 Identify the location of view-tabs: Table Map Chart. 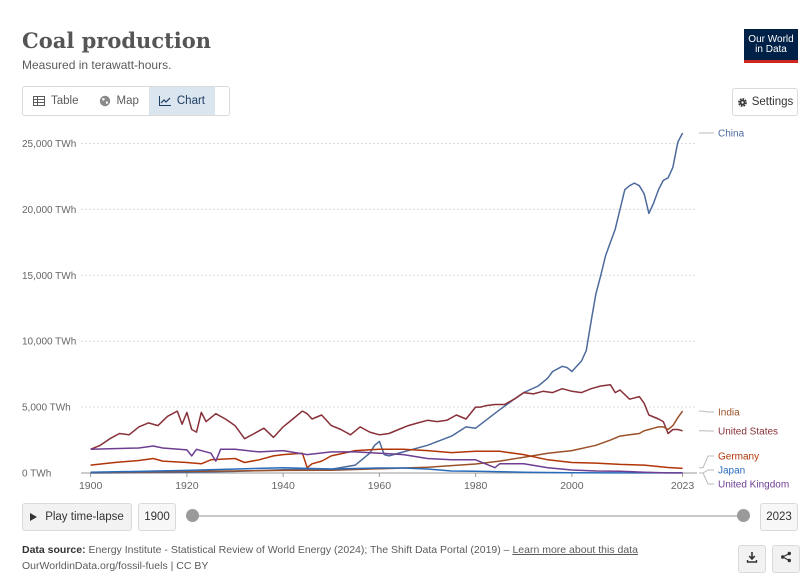
(126, 101).